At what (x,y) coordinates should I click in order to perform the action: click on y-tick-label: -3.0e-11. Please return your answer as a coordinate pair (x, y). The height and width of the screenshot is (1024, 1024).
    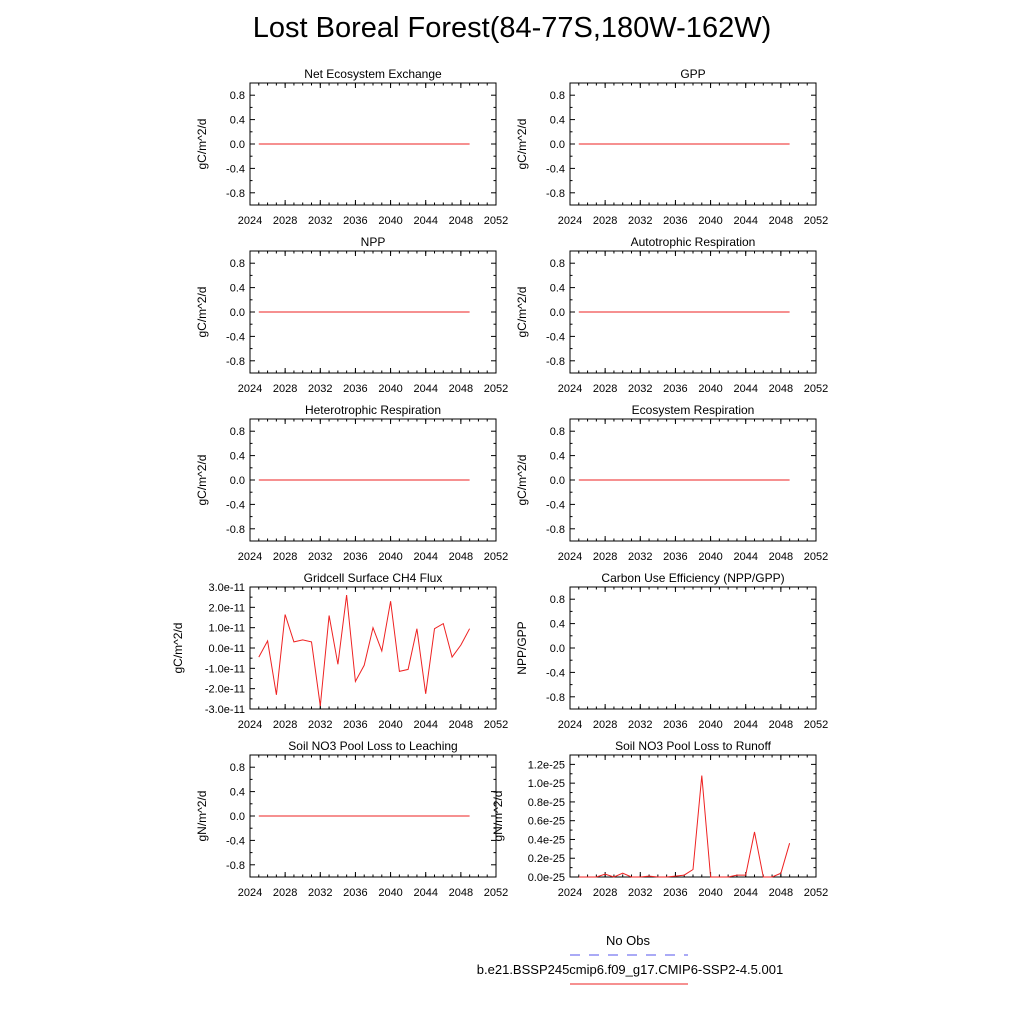
    Looking at the image, I should click on (225, 710).